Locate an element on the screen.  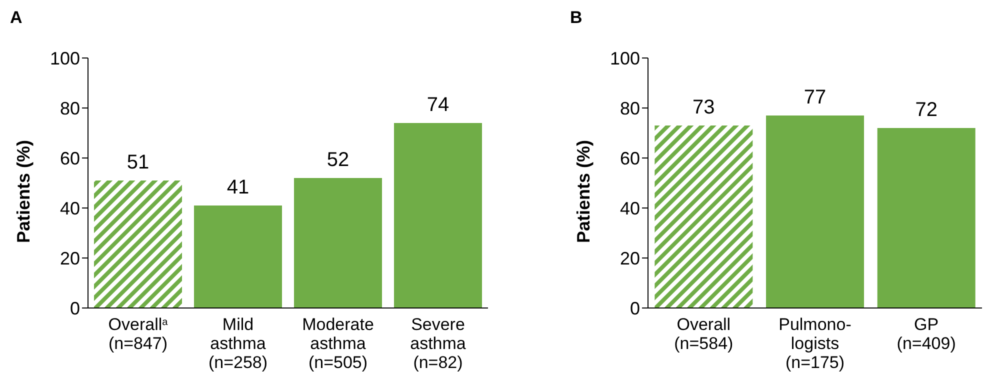
x-tick-label: Overall (n=584) is located at coordinates (704, 334).